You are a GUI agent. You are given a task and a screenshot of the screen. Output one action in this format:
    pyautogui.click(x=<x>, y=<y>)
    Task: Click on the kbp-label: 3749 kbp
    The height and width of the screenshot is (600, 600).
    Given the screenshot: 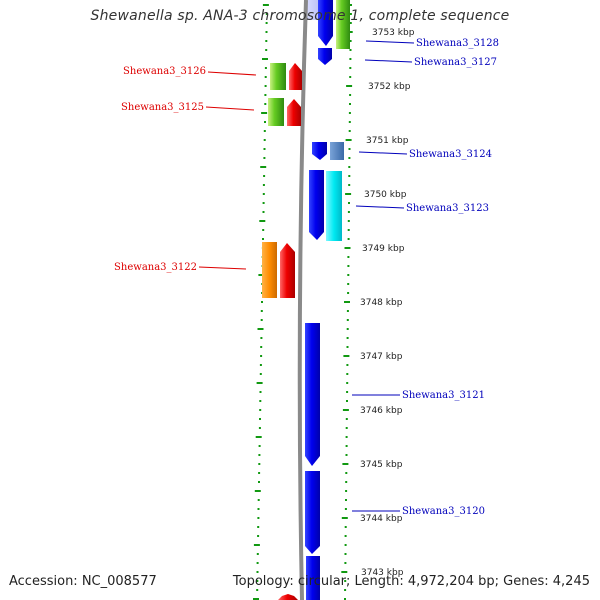 What is the action you would take?
    pyautogui.click(x=383, y=249)
    